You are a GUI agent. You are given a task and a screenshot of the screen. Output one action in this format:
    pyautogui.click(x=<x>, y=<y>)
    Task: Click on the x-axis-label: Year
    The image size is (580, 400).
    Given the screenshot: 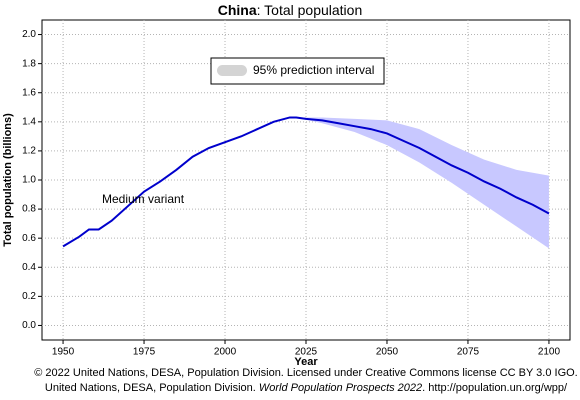 What is the action you would take?
    pyautogui.click(x=306, y=362)
    